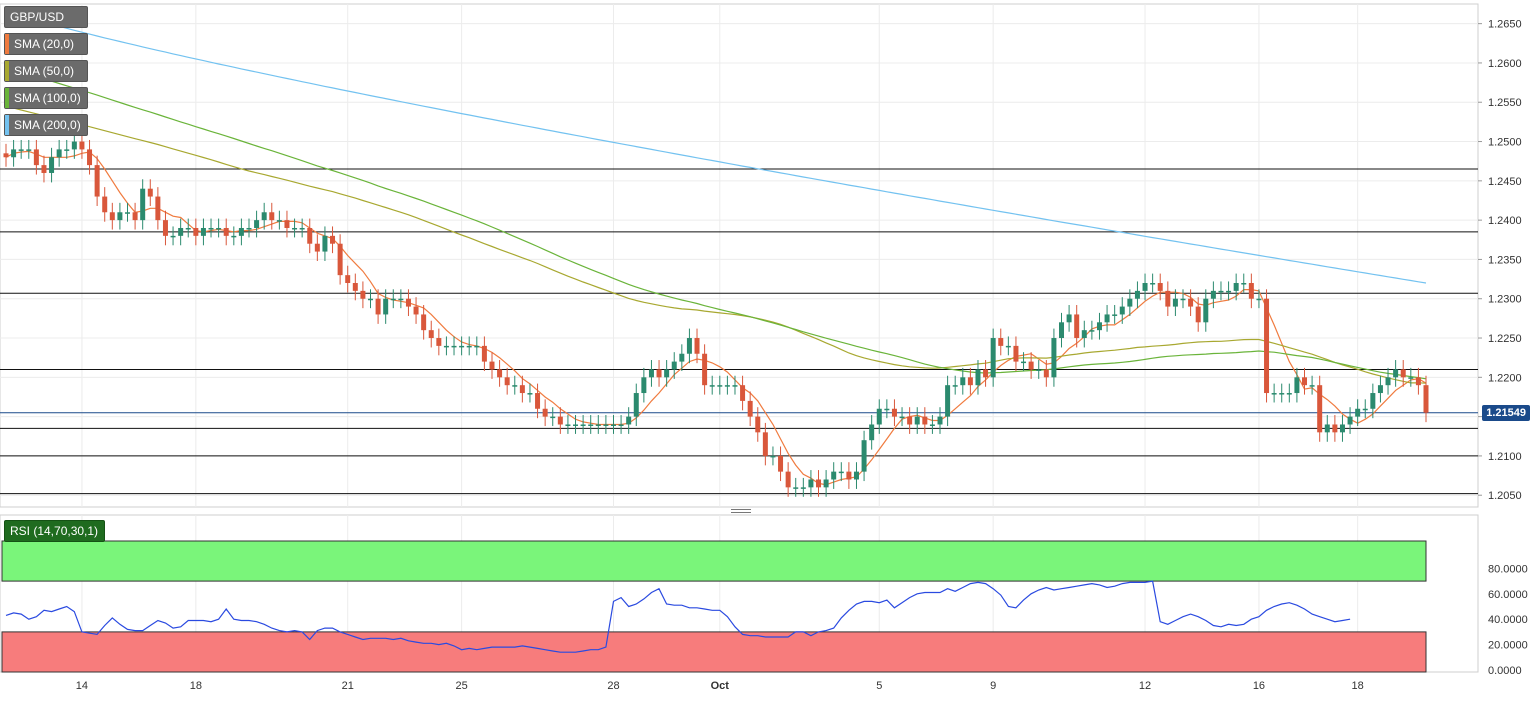 This screenshot has width=1536, height=704. Describe the element at coordinates (1506, 412) in the screenshot. I see `current-price-tag: 1.21549` at that location.